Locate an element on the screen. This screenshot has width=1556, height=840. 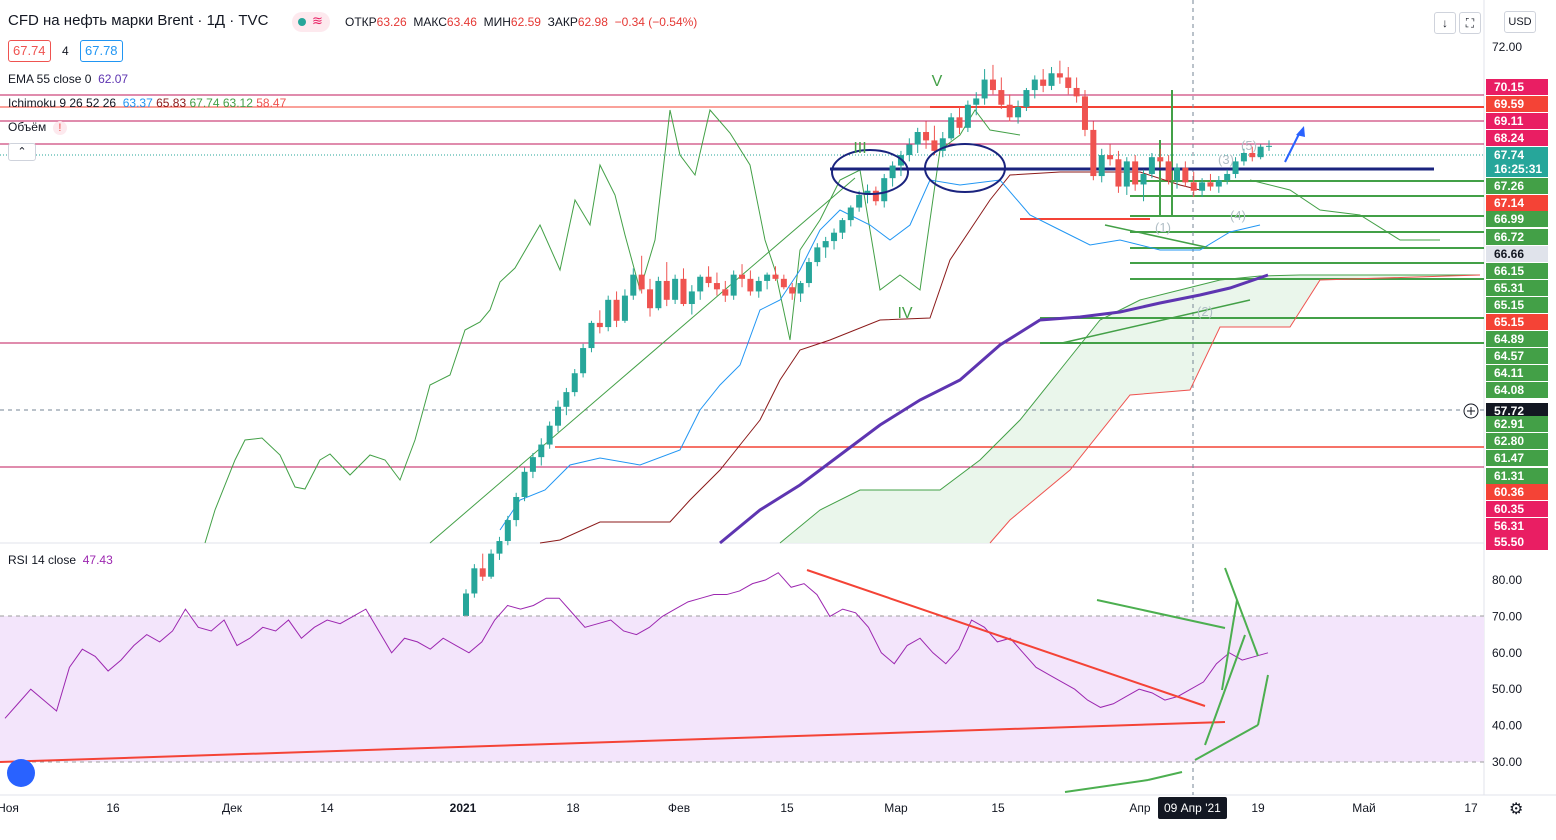
price-axis-label: 61.31 is located at coordinates (1517, 476).